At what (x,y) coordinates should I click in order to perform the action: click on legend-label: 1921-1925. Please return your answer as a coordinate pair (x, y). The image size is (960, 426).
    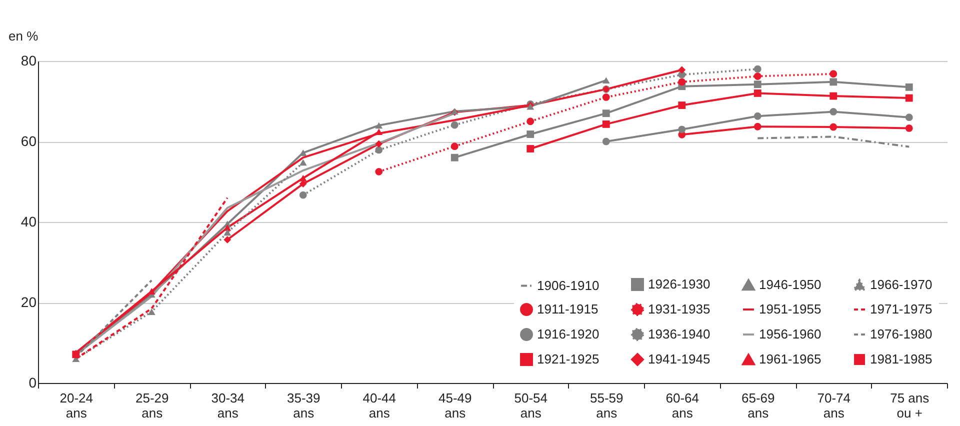
    Looking at the image, I should click on (568, 359).